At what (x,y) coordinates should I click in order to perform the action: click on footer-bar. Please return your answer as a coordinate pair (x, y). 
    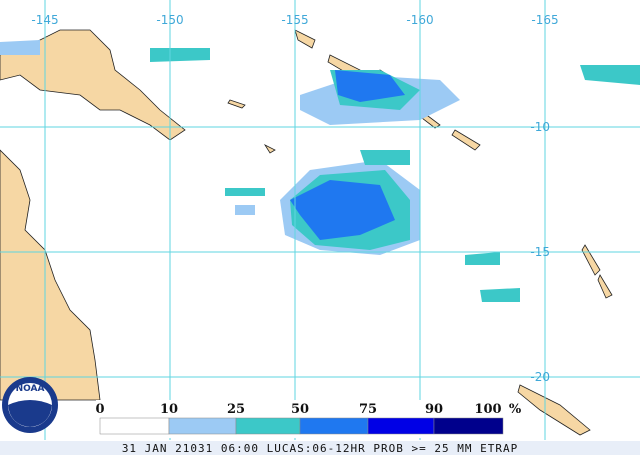
    Looking at the image, I should click on (320, 448).